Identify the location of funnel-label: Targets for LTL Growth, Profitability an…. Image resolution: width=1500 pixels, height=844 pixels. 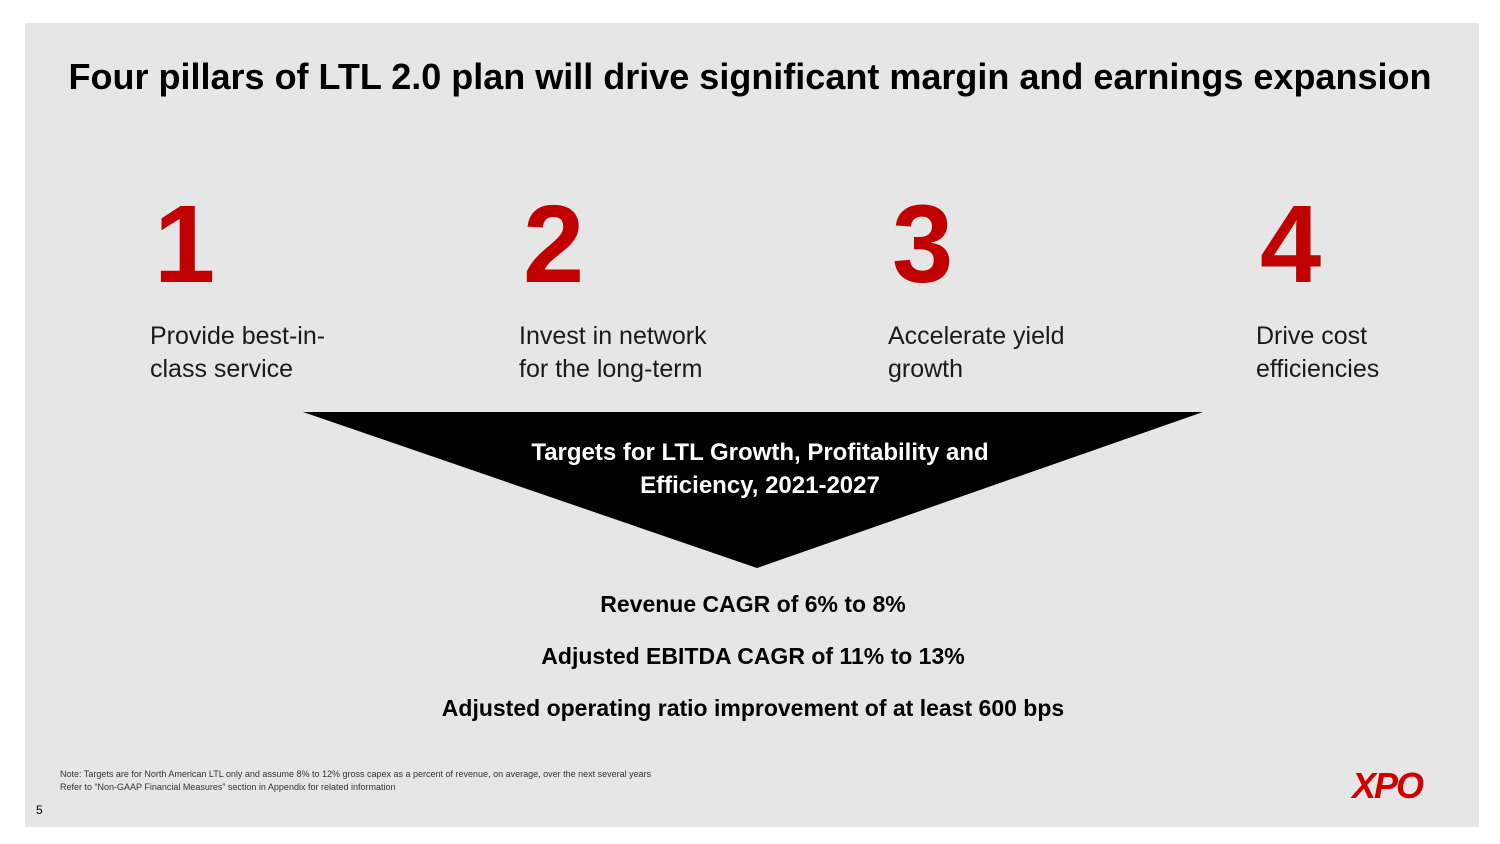
(760, 469).